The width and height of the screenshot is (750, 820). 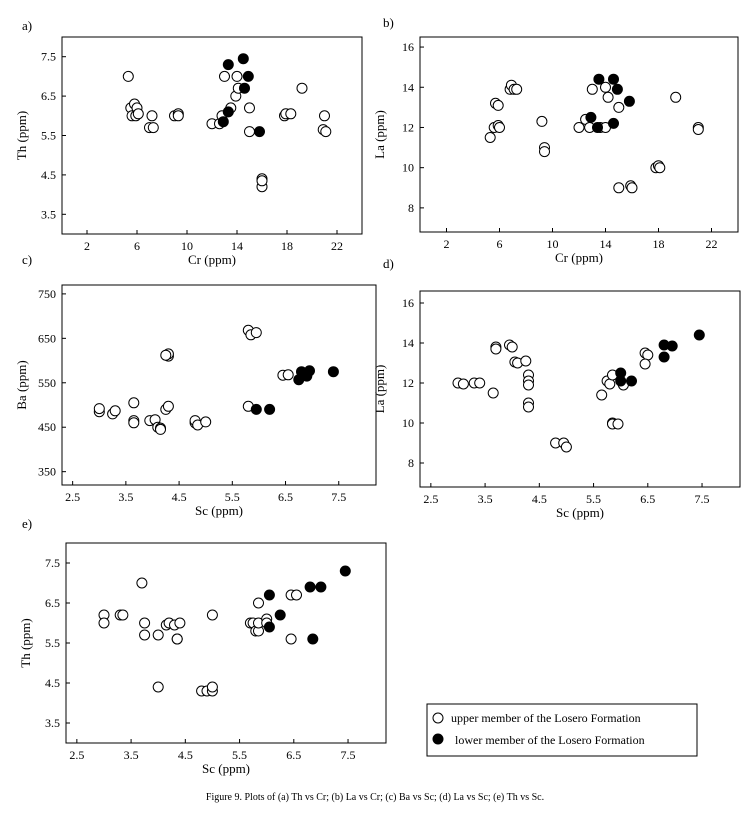 What do you see at coordinates (408, 127) in the screenshot?
I see `y-tick-label: 12` at bounding box center [408, 127].